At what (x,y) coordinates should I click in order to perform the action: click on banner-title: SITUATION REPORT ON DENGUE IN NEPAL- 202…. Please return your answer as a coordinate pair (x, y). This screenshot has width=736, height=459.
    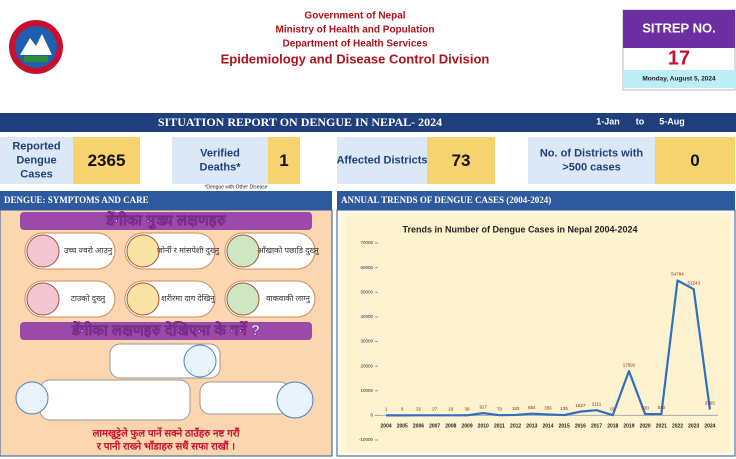
    Looking at the image, I should click on (300, 122).